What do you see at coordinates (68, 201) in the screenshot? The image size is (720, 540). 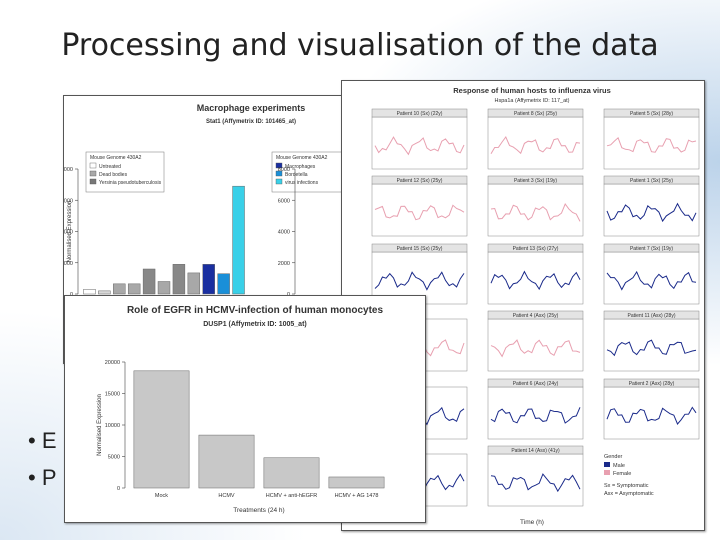 I see `y-tick-label: 6000` at bounding box center [68, 201].